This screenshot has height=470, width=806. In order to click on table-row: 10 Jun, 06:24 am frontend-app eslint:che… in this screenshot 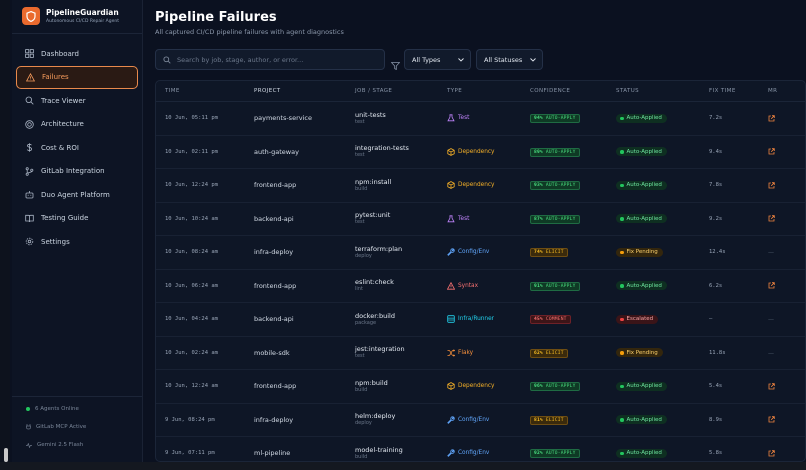, I will do `click(480, 286)`.